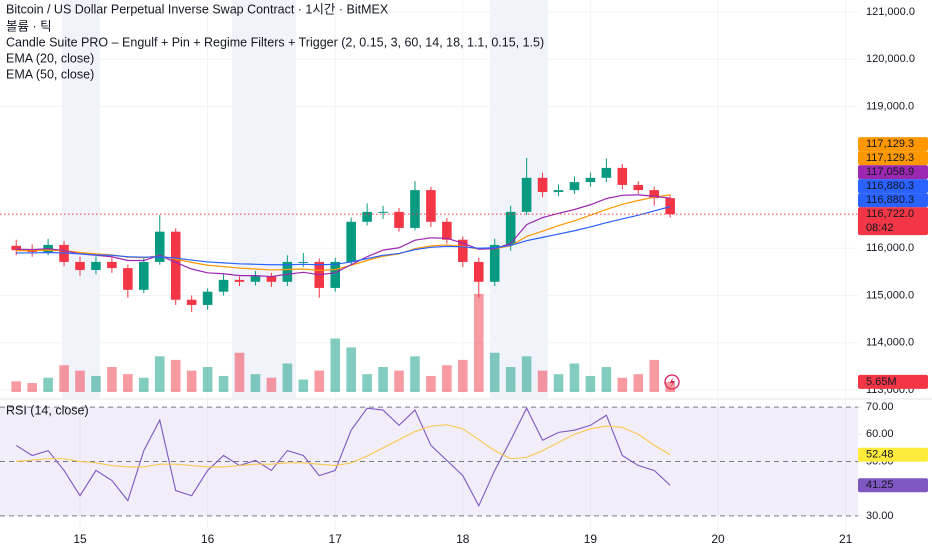  What do you see at coordinates (880, 485) in the screenshot?
I see `rsi-label: 41.25` at bounding box center [880, 485].